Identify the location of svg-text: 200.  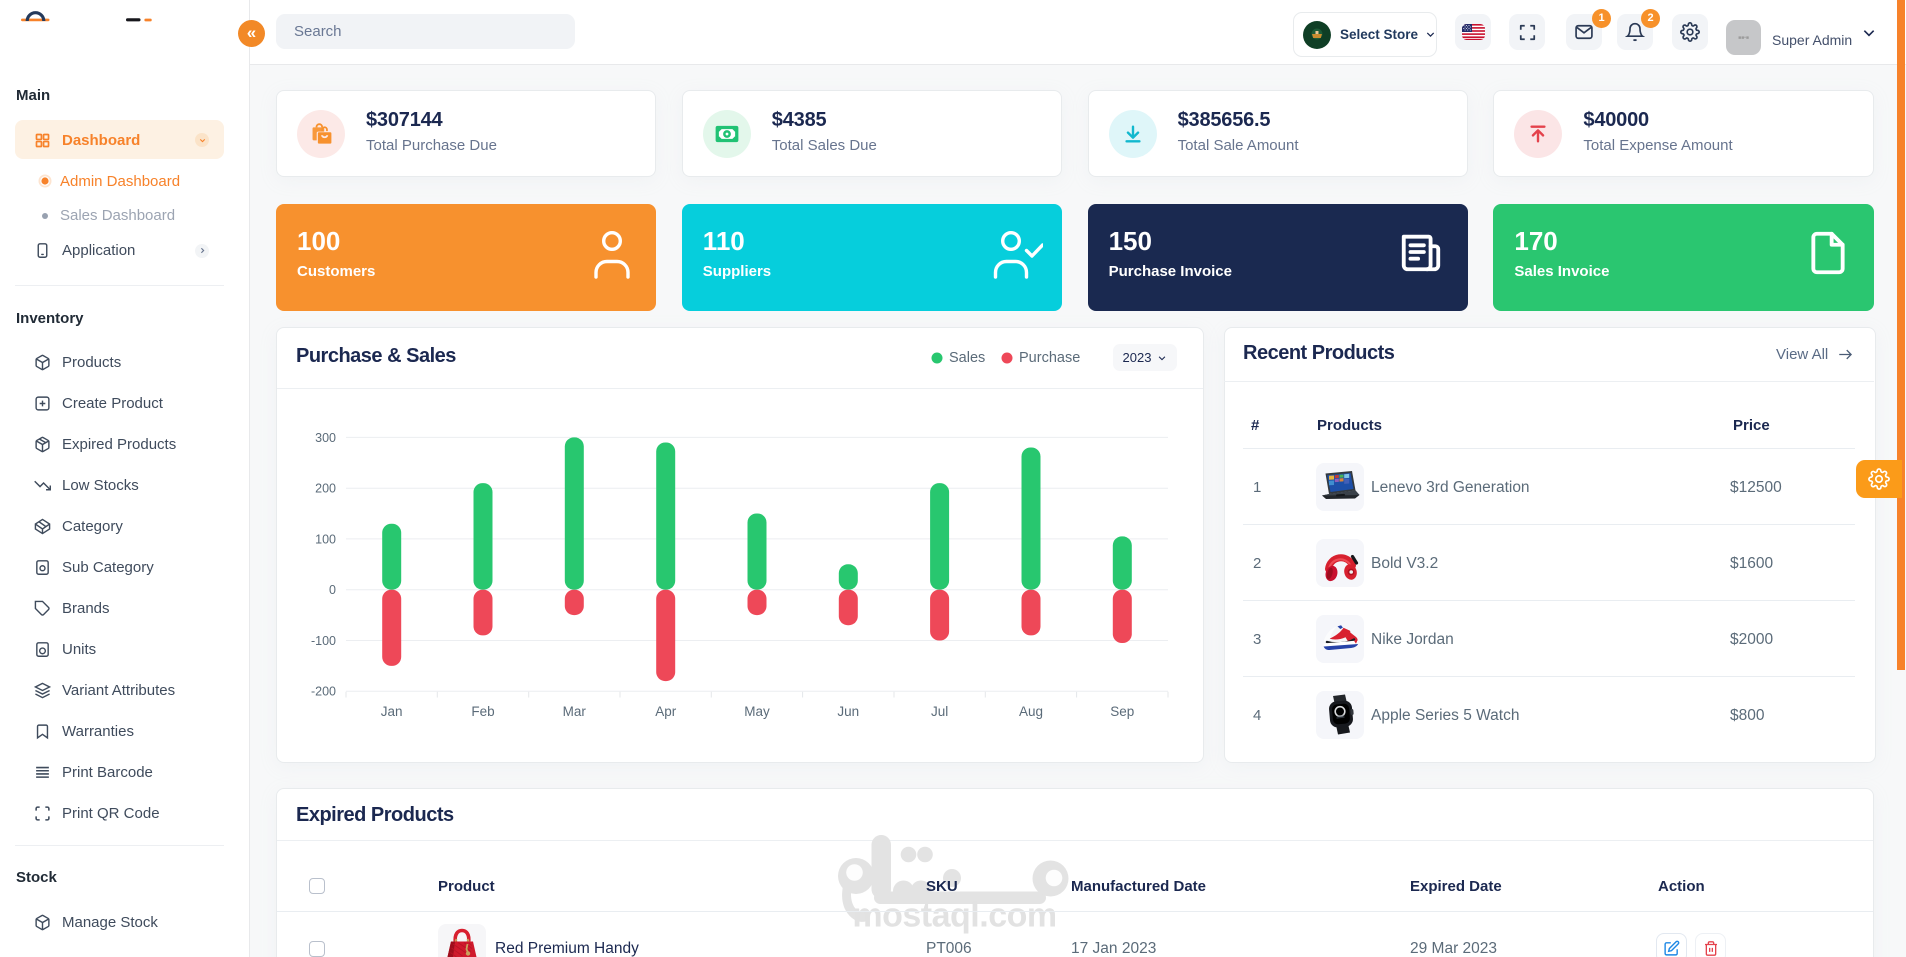
(325, 489).